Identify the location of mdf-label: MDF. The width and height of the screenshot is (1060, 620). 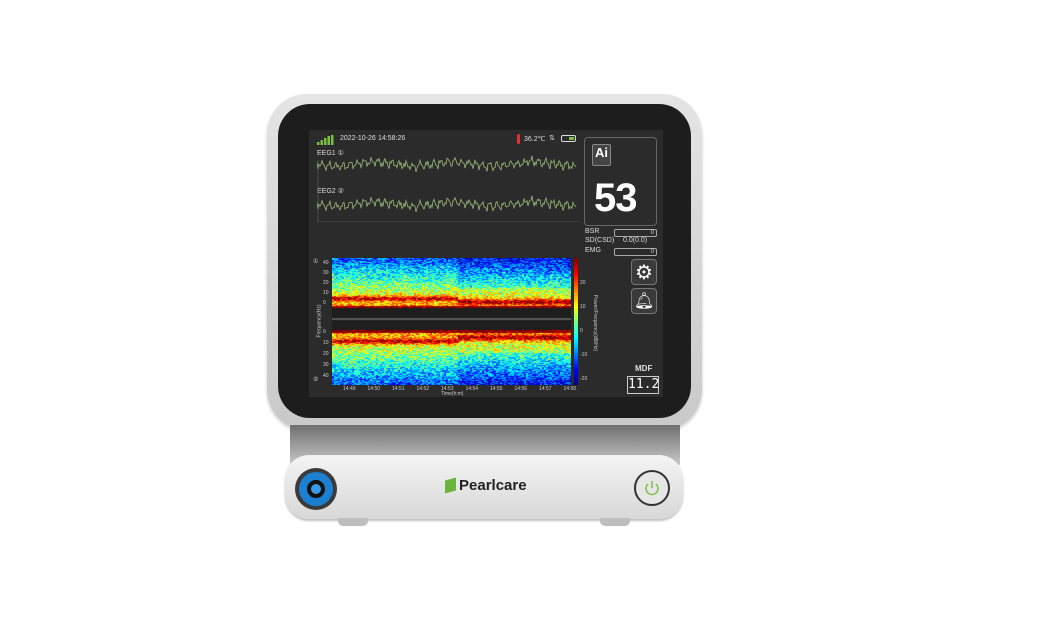
(644, 368).